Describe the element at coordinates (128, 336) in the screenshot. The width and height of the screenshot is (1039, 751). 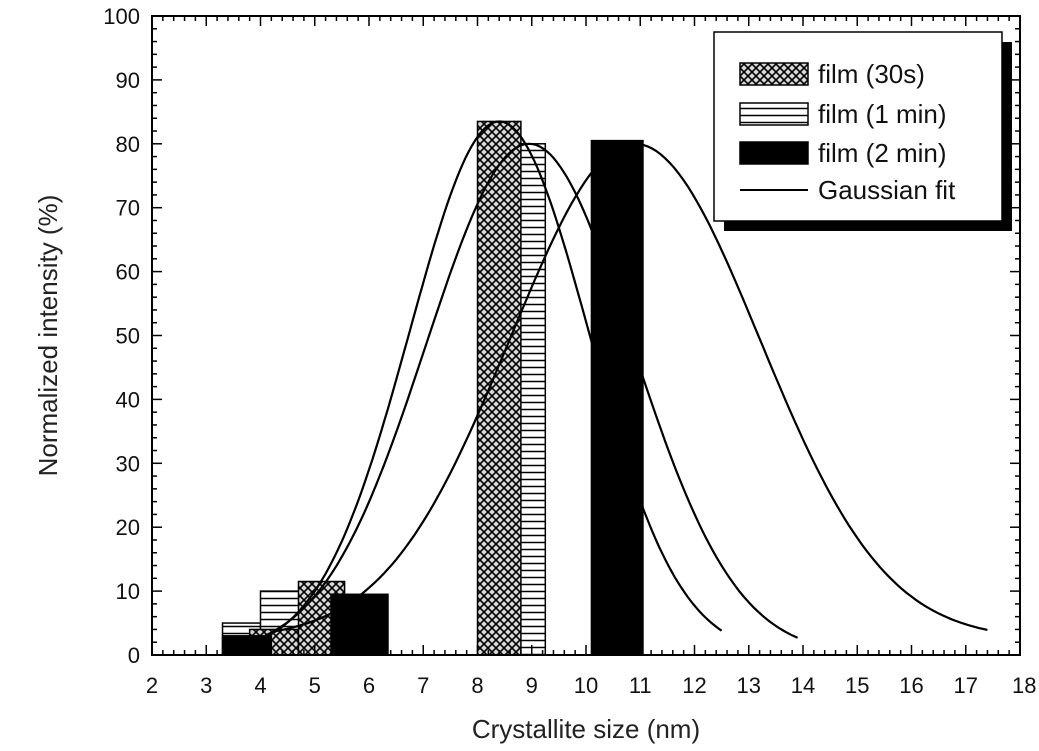
I see `y-tick-label: 50` at that location.